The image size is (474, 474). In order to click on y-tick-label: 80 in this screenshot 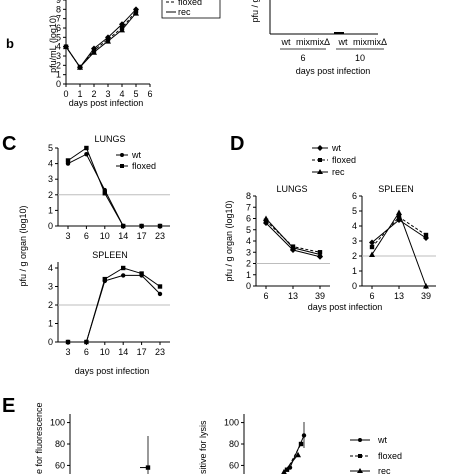, I will do `click(234, 444)`.